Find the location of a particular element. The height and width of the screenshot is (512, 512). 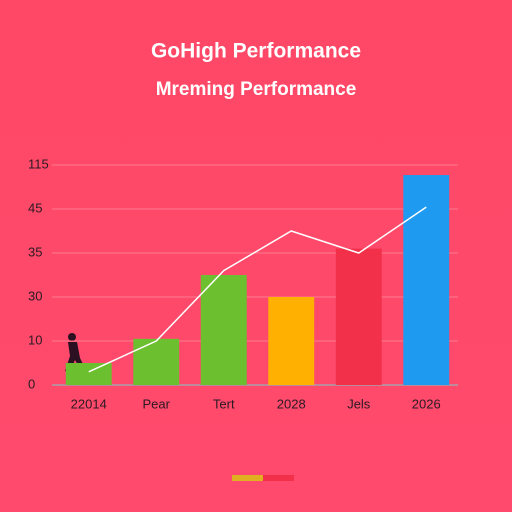

chart-title: GoHigh Performance is located at coordinates (256, 51).